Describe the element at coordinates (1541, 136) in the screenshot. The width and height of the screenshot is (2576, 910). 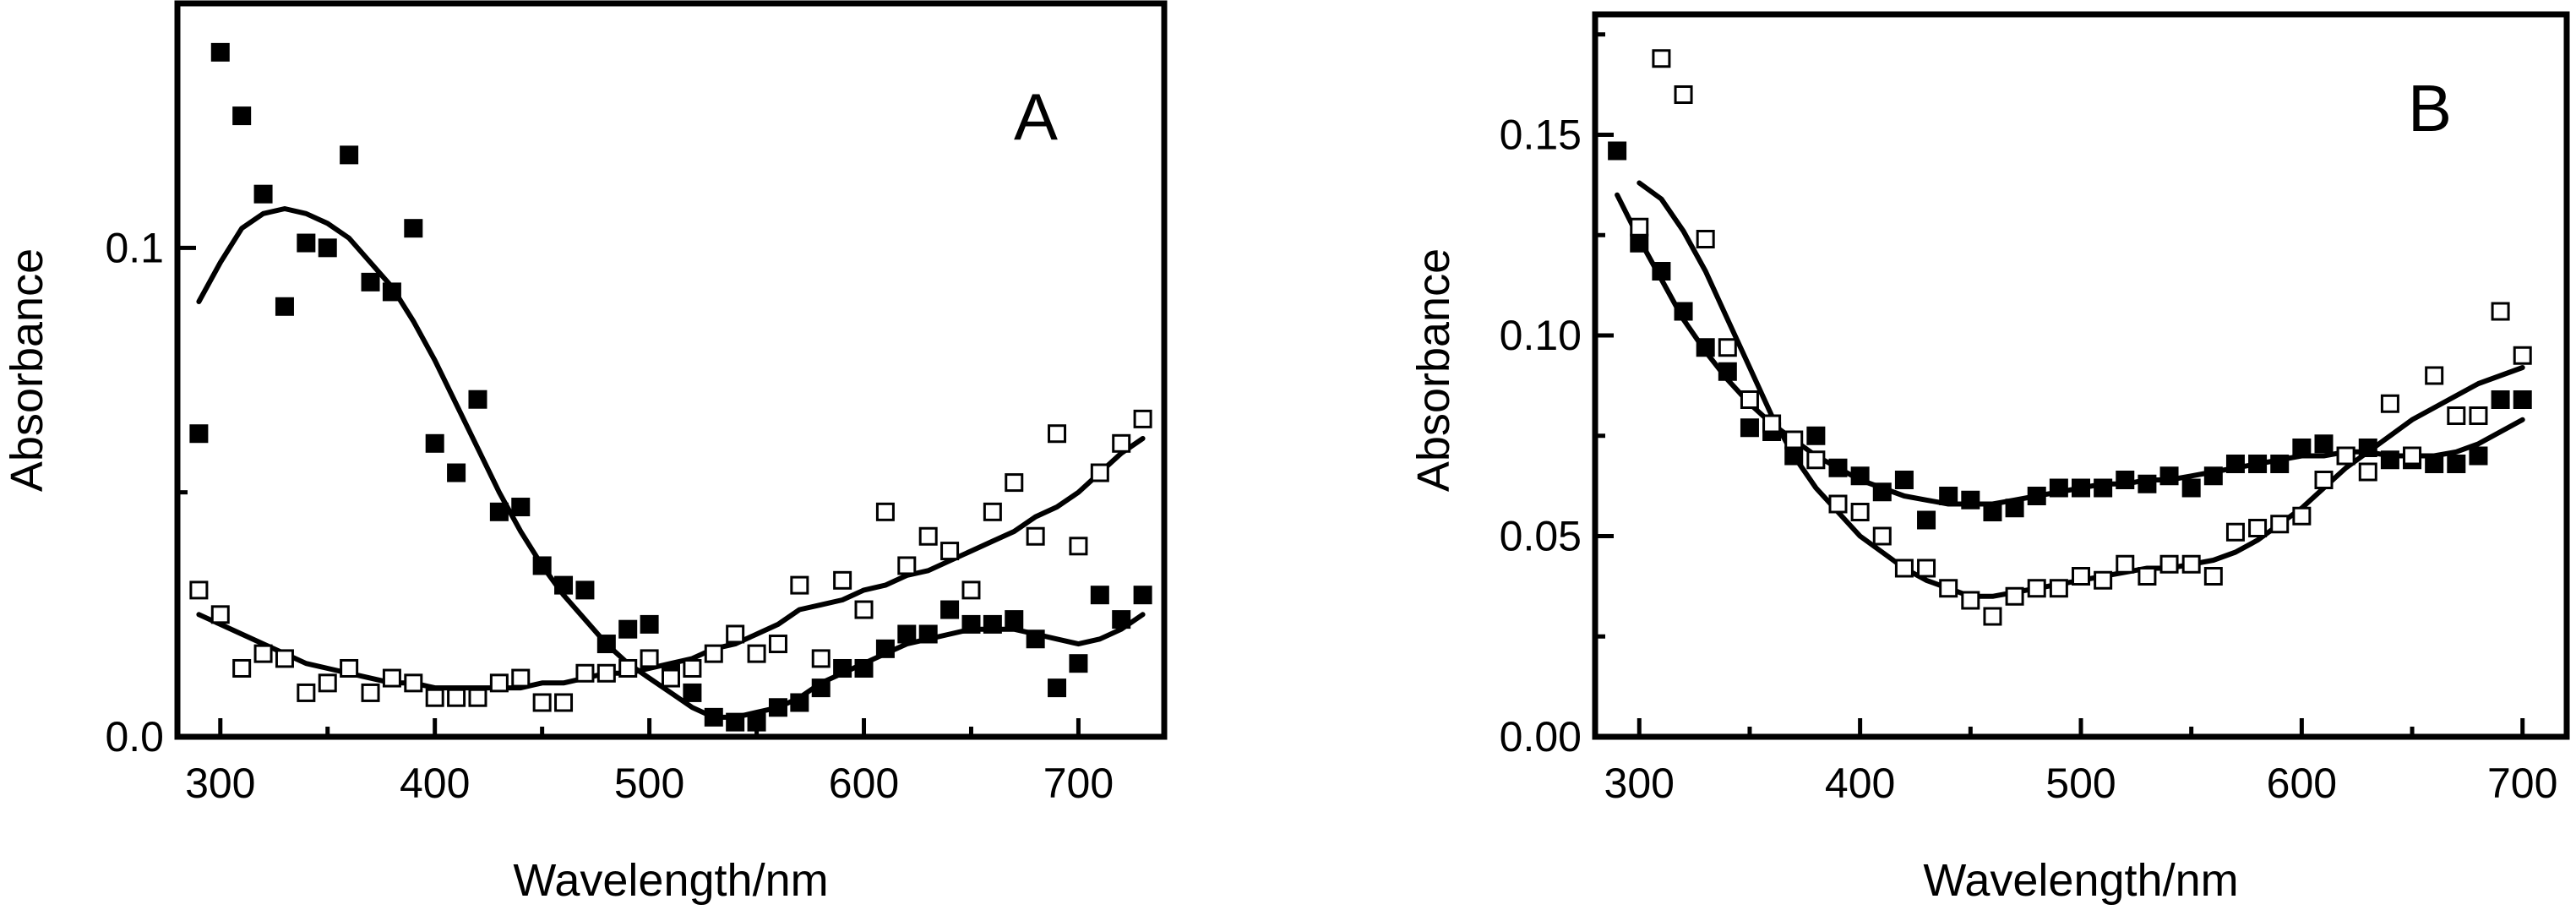
I see `y-tick-label: 0.15` at that location.